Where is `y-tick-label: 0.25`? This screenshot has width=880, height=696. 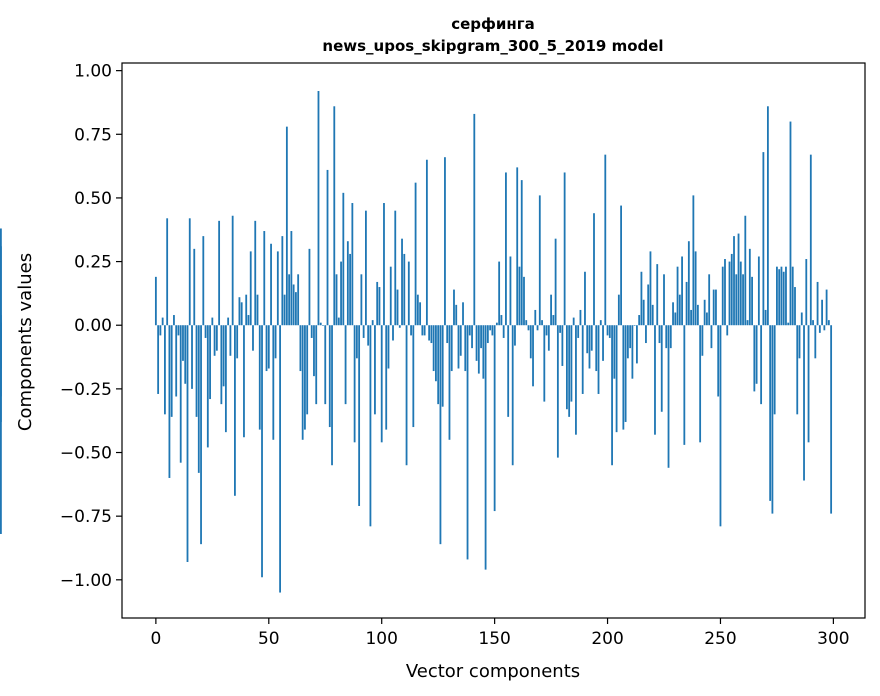
y-tick-label: 0.25 is located at coordinates (93, 263).